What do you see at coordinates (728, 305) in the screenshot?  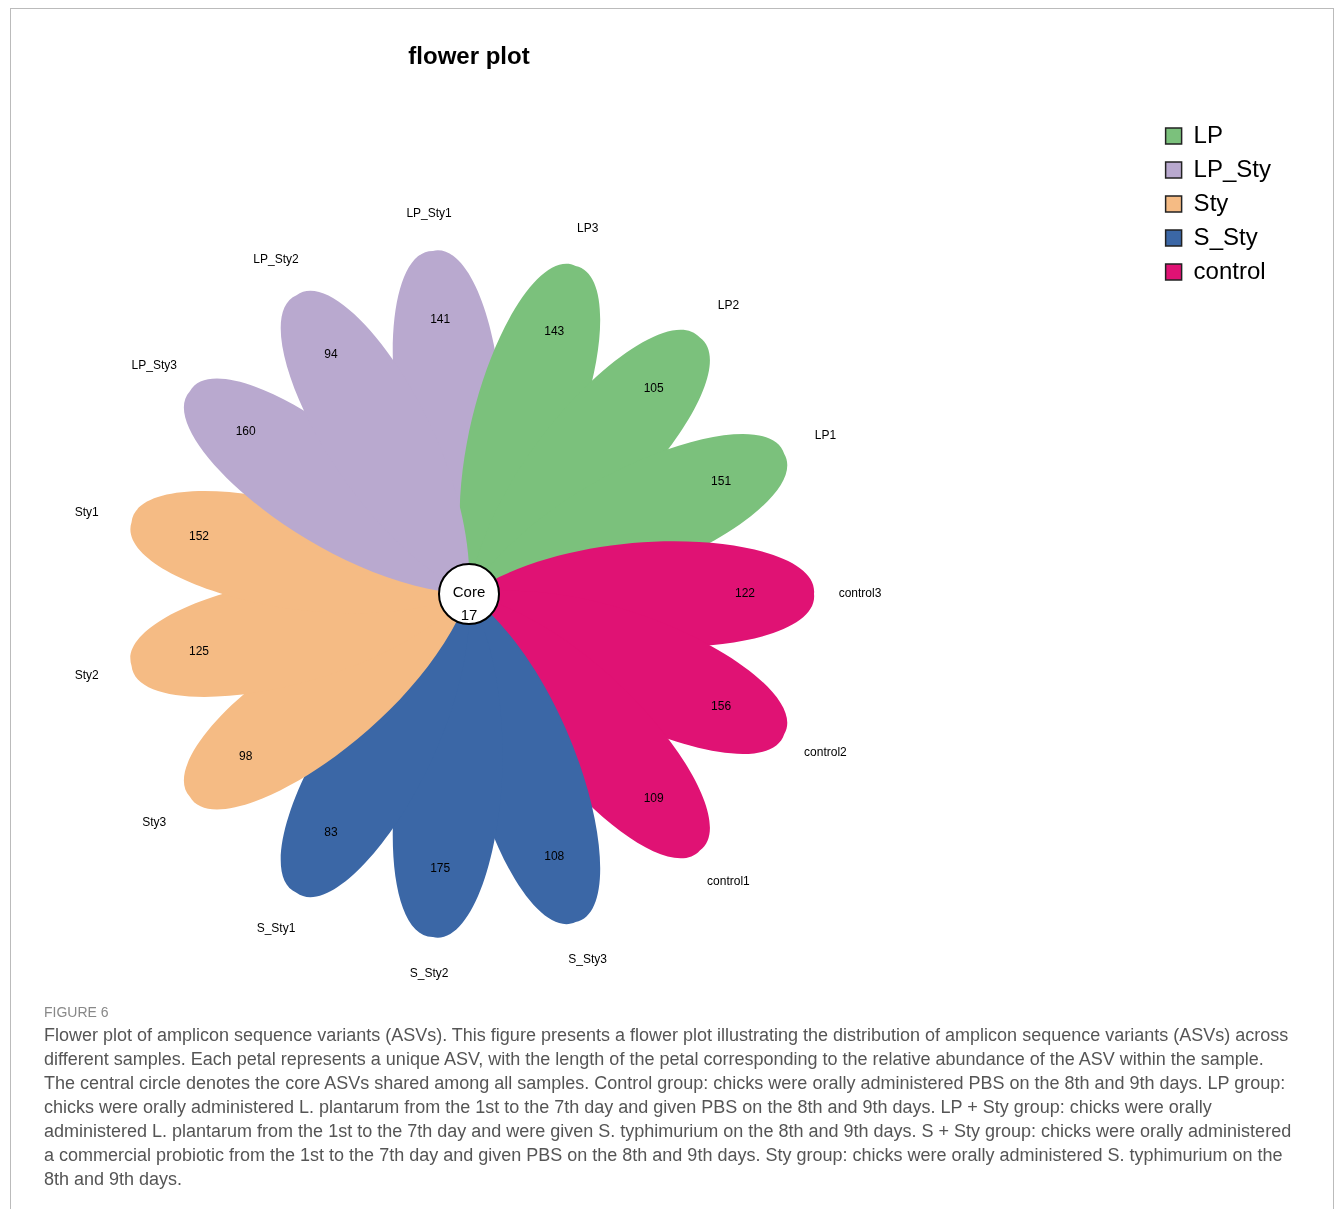 I see `category-label: LP2` at bounding box center [728, 305].